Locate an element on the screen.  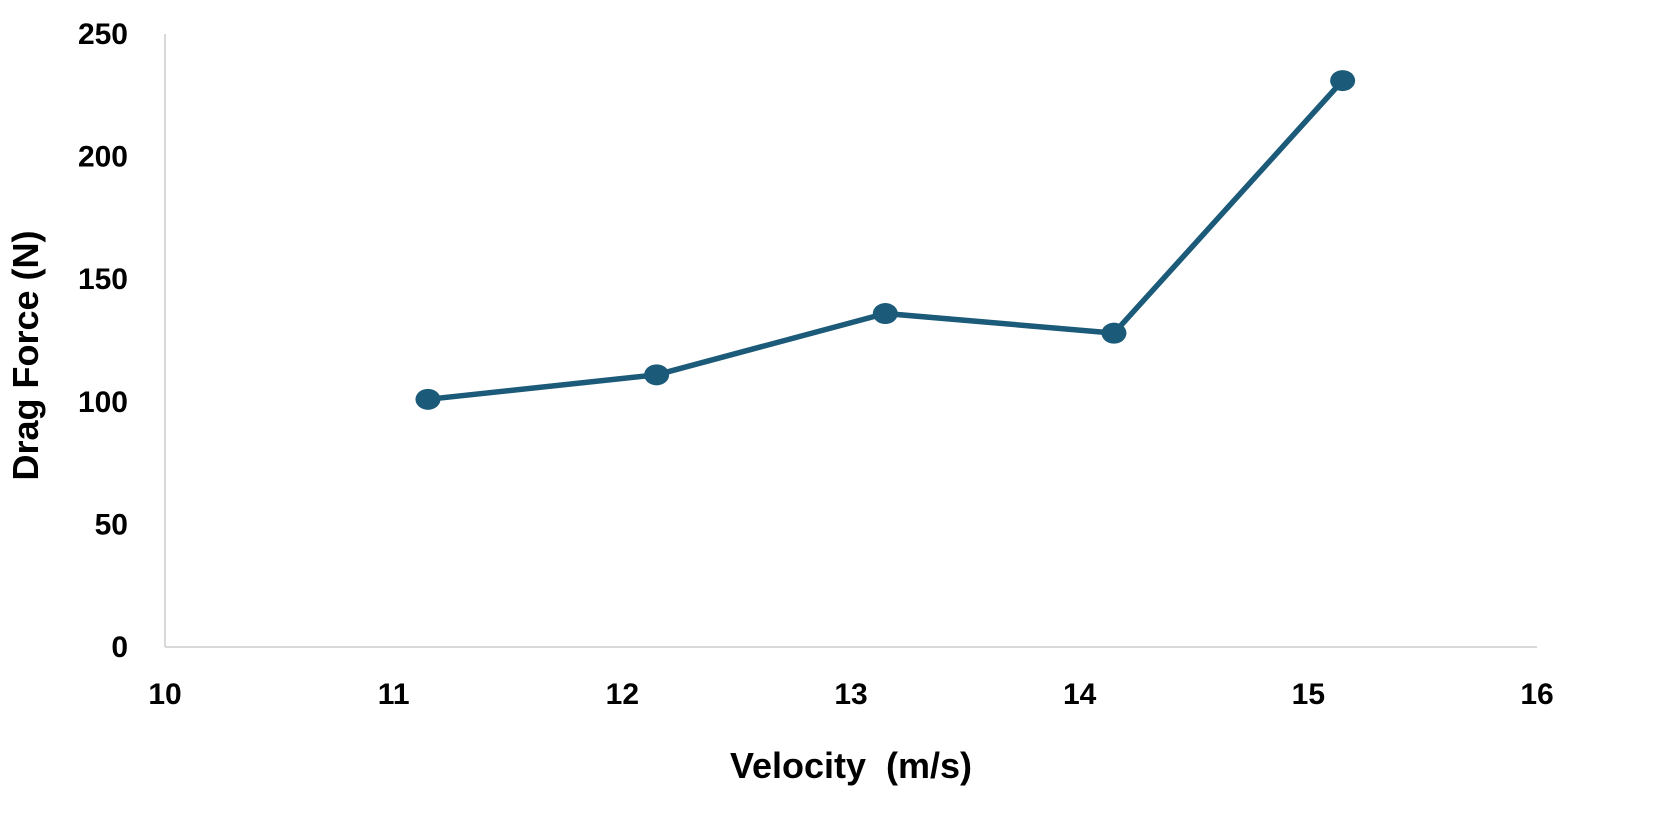
y-tick-label: 200 is located at coordinates (103, 157).